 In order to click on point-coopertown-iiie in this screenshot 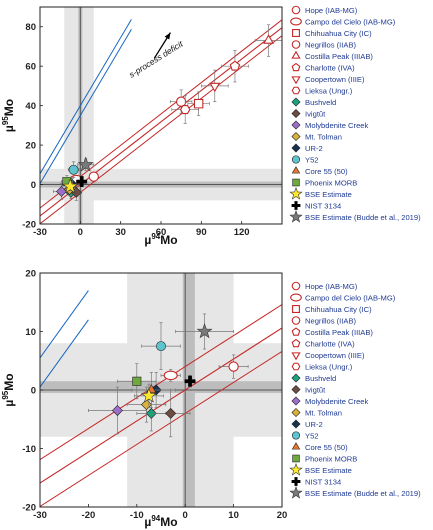, I will do `click(215, 87)`.